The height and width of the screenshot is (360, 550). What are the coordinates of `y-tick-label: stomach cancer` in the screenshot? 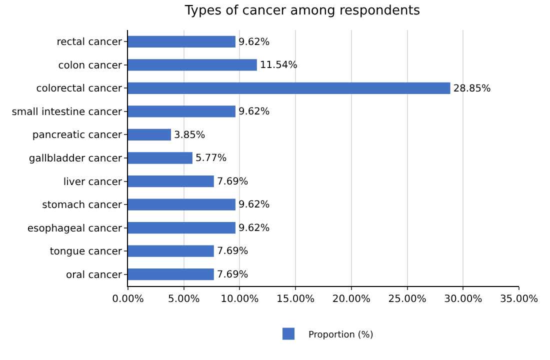 It's located at (82, 206).